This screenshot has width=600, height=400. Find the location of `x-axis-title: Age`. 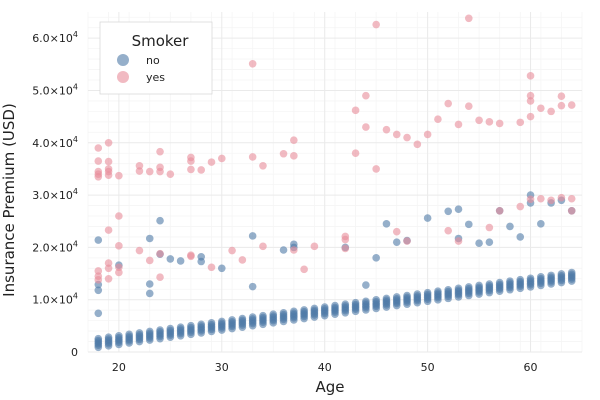

x-axis-title: Age is located at coordinates (329, 387).